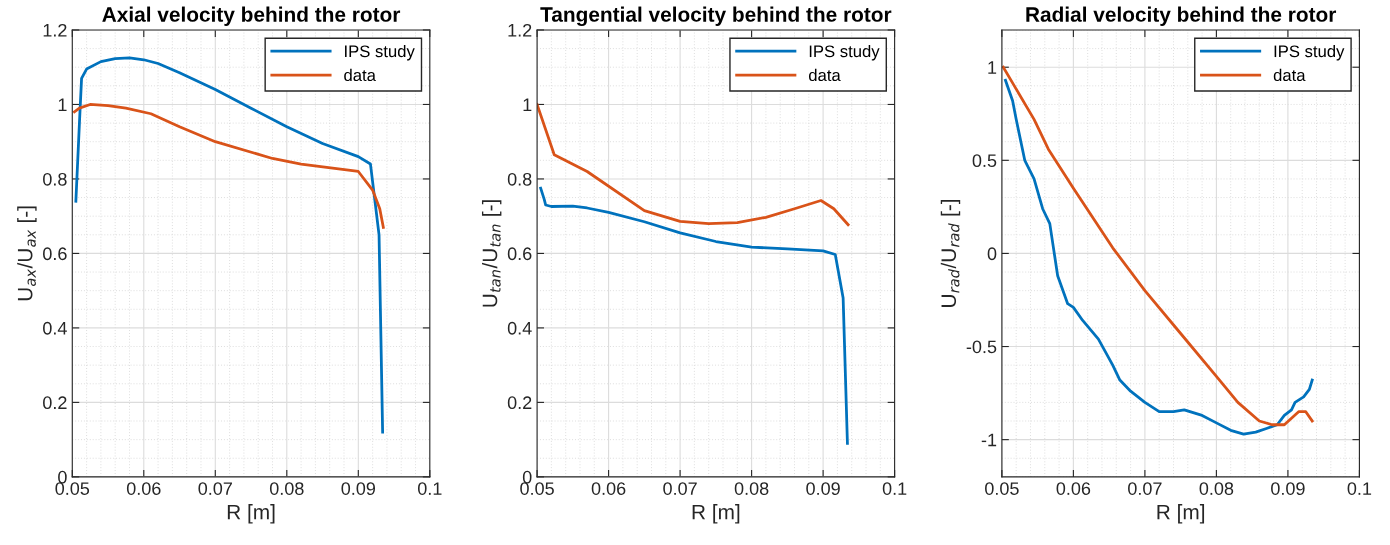  I want to click on chart-title: Axial velocity behind the rotor, so click(251, 16).